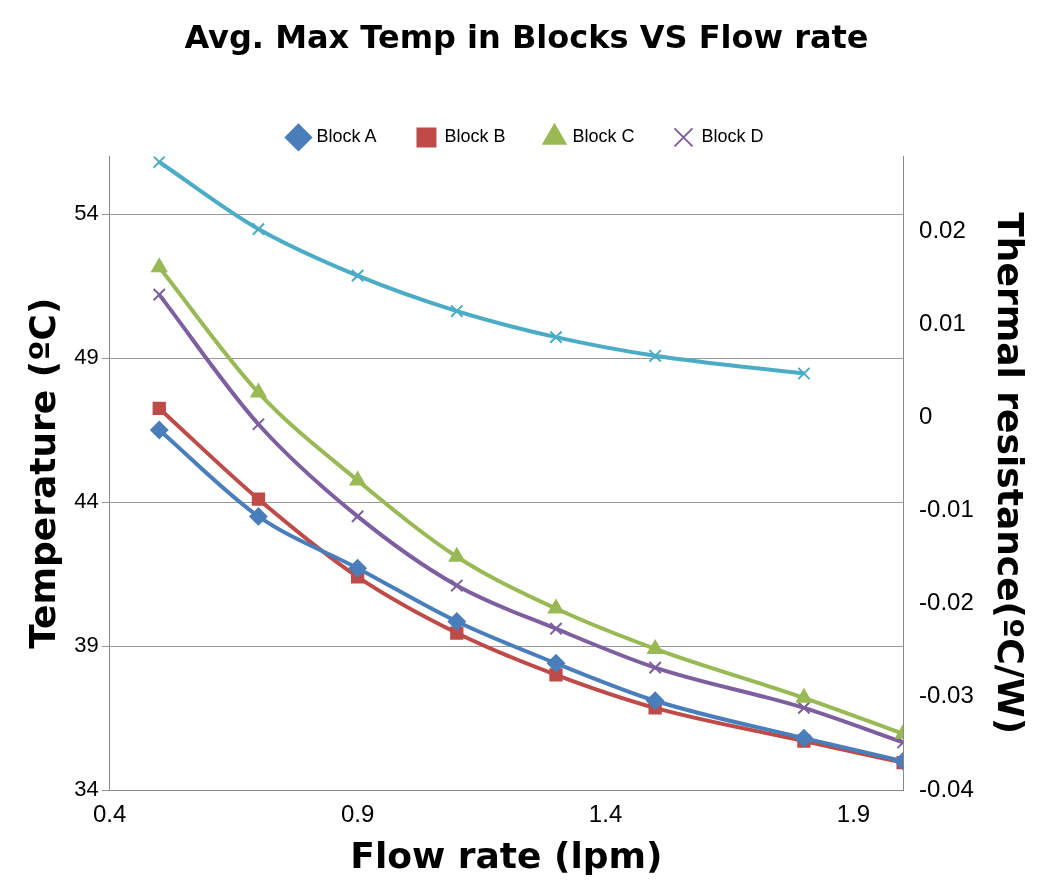  Describe the element at coordinates (605, 814) in the screenshot. I see `x-tick-label: 1.4` at that location.